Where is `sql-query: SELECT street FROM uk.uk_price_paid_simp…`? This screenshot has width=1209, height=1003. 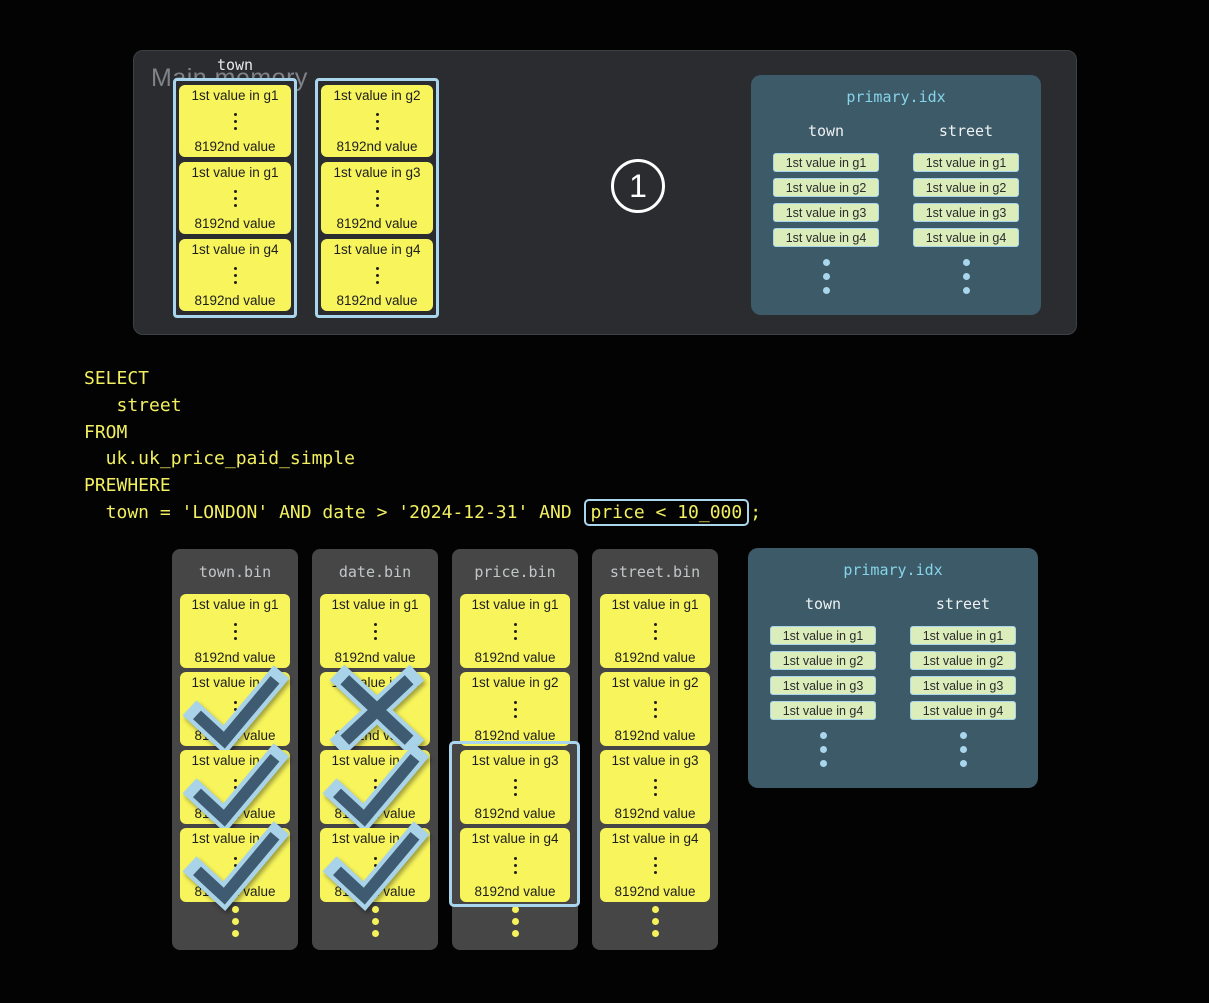
sql-query: SELECT street FROM uk.uk_price_paid_simp… is located at coordinates (422, 446).